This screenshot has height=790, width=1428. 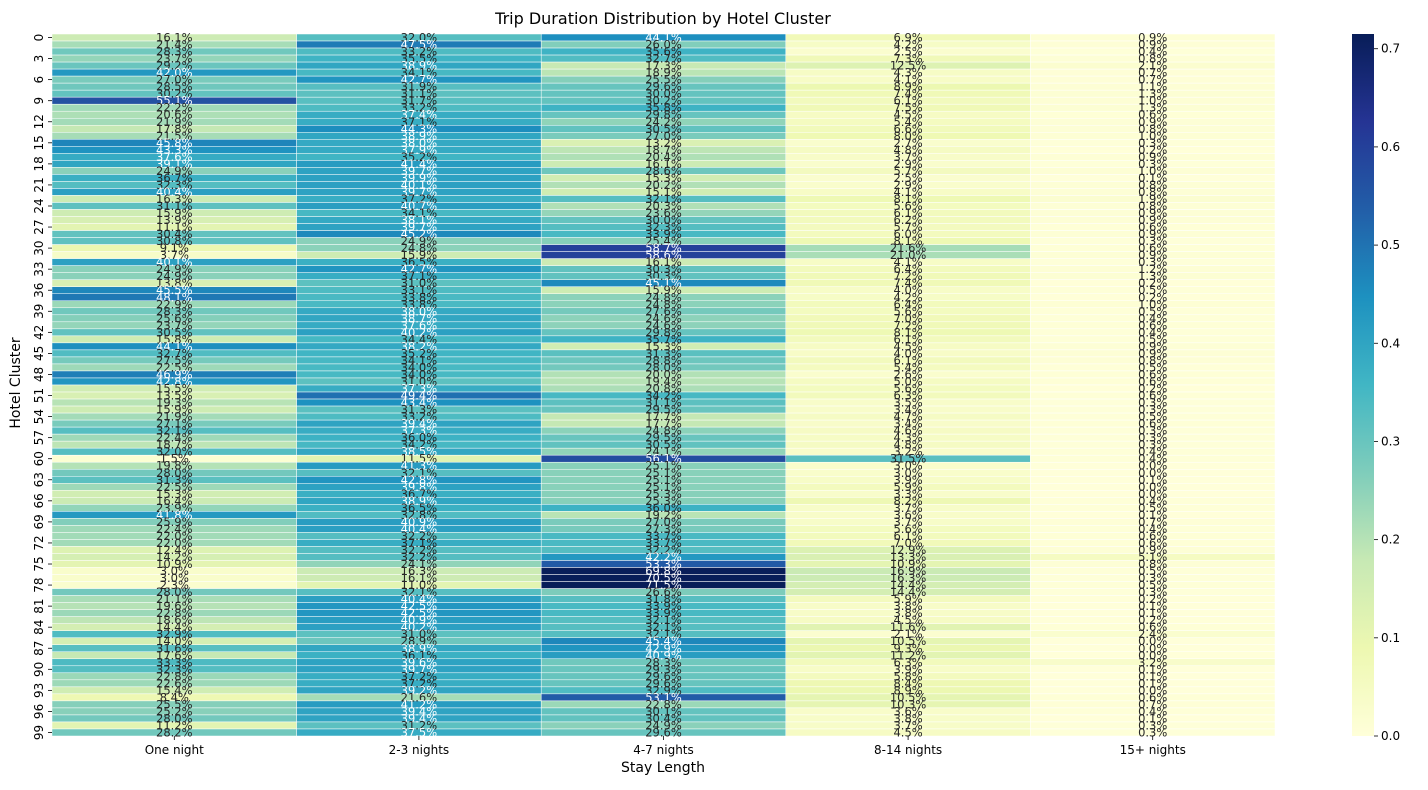 I want to click on cell-value-label: 32.7%, so click(x=663, y=59).